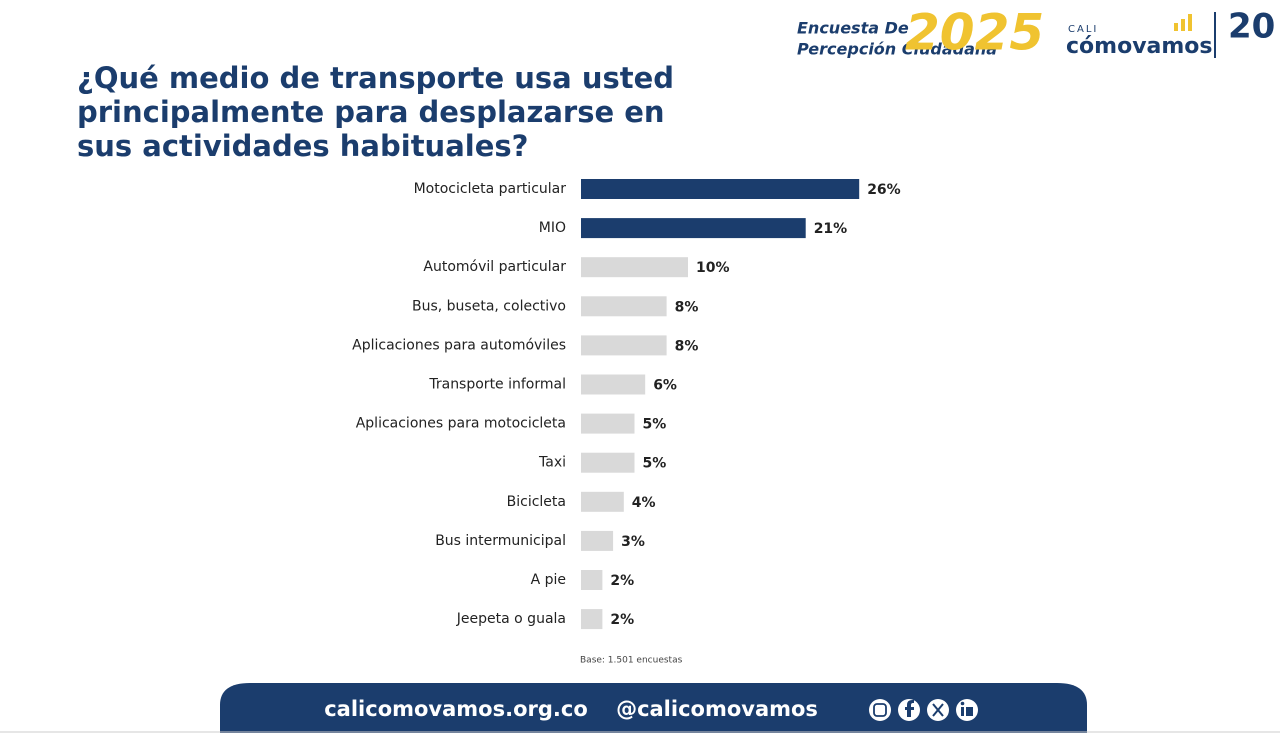 This screenshot has width=1280, height=737. What do you see at coordinates (853, 28) in the screenshot?
I see `survey-line1: Encuesta De` at bounding box center [853, 28].